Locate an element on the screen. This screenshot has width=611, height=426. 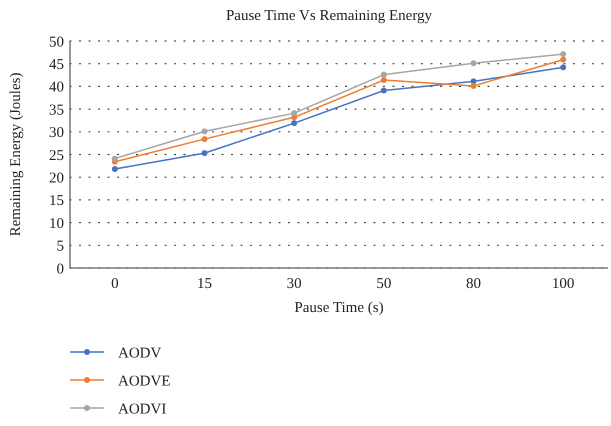
y-tick-label: 45 is located at coordinates (56, 64).